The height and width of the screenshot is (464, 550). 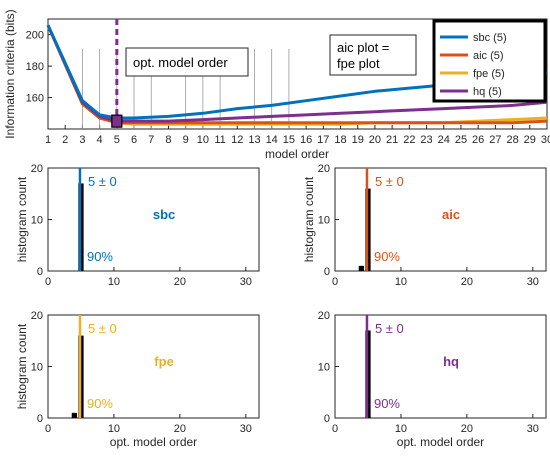 I want to click on top-x-tick-label: 22, so click(x=409, y=140).